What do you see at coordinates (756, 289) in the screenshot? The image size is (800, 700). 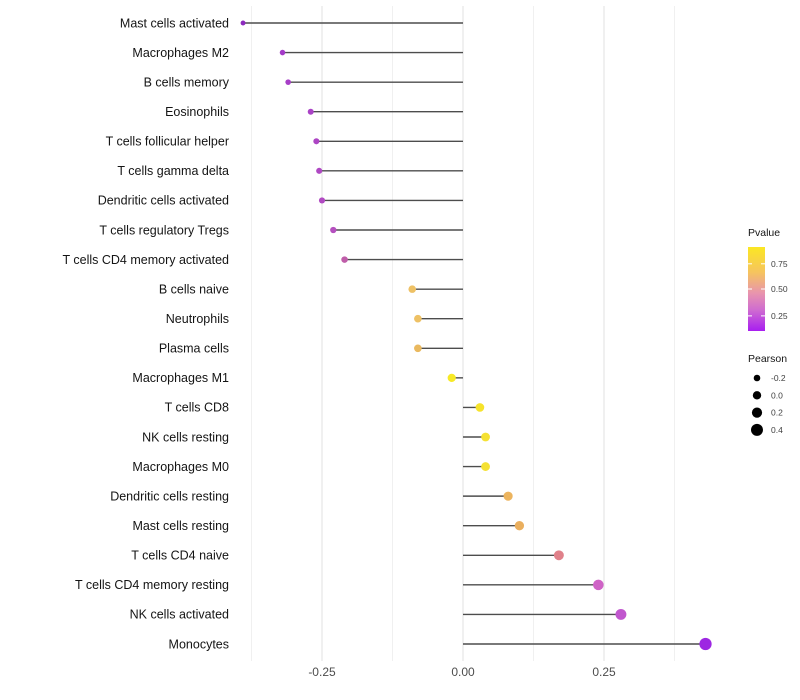 I see `pvalue-colorbar` at bounding box center [756, 289].